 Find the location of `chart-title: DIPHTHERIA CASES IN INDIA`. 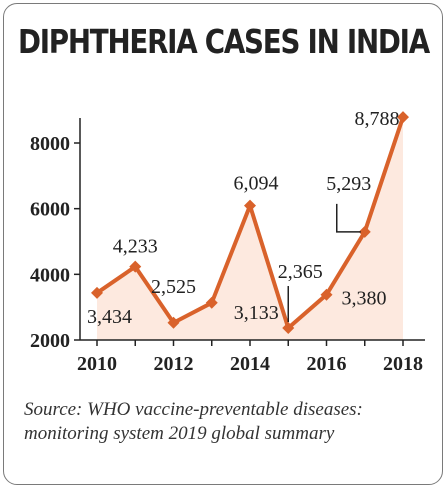

chart-title: DIPHTHERIA CASES IN INDIA is located at coordinates (224, 41).